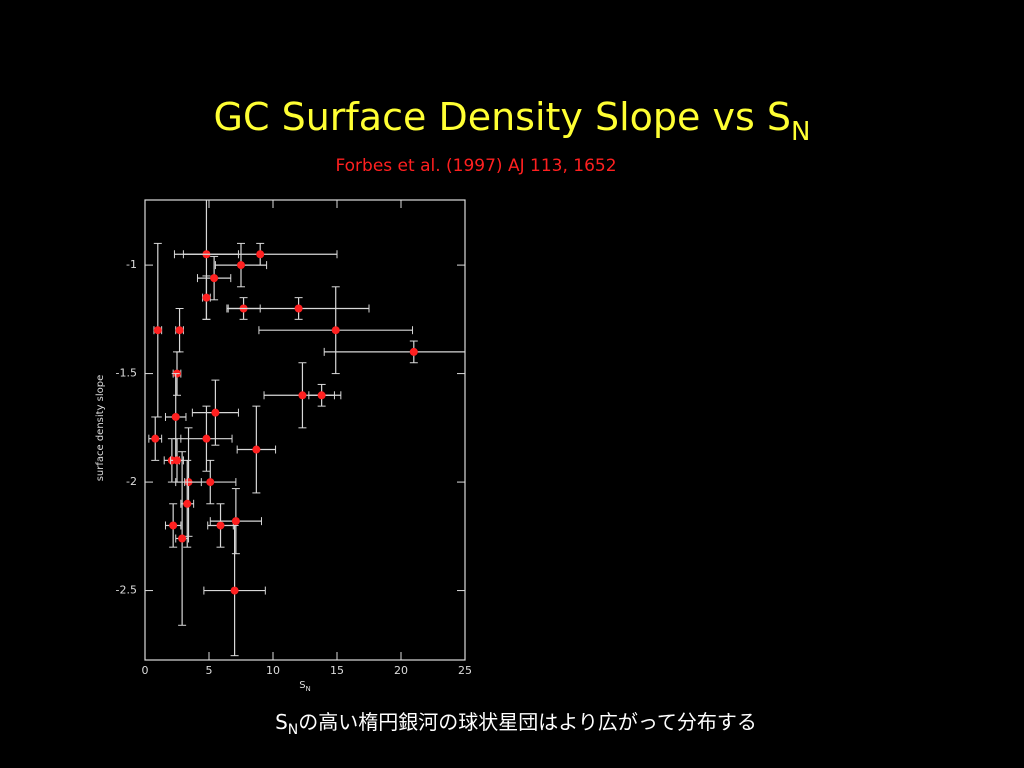 This screenshot has width=1024, height=768. What do you see at coordinates (131, 481) in the screenshot?
I see `y-tick-label: -2` at bounding box center [131, 481].